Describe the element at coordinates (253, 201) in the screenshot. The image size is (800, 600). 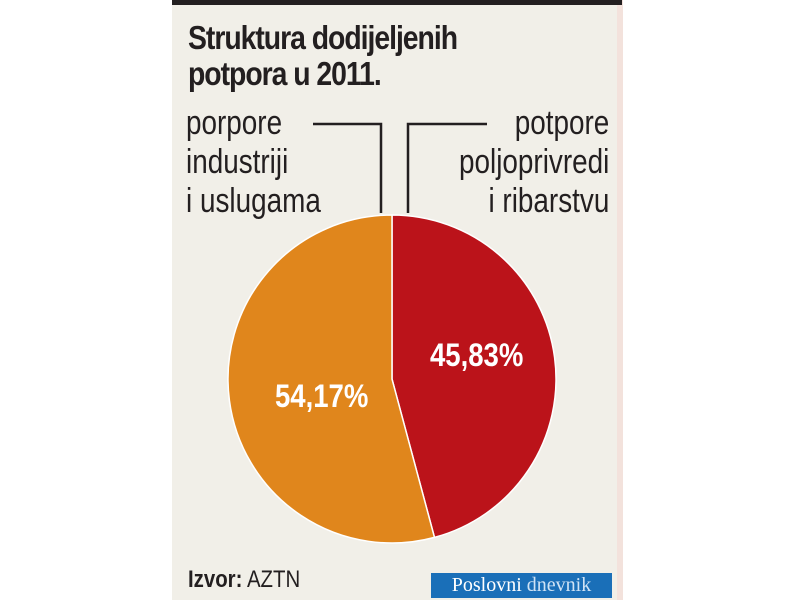
I see `label-industry-line-3: i uslugama` at that location.